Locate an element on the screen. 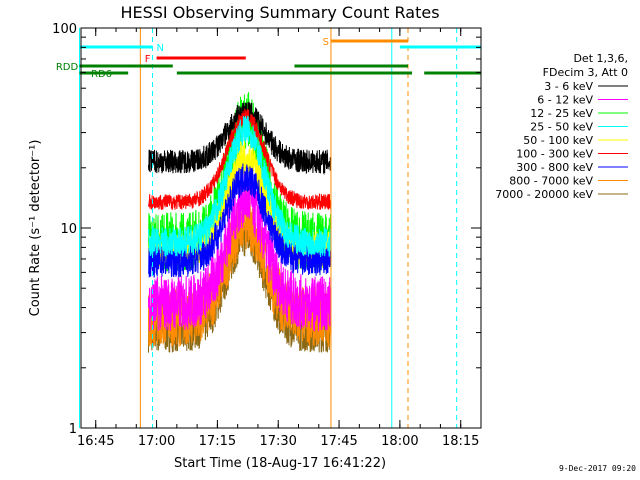  x-tick-label: 17:15 is located at coordinates (217, 441).